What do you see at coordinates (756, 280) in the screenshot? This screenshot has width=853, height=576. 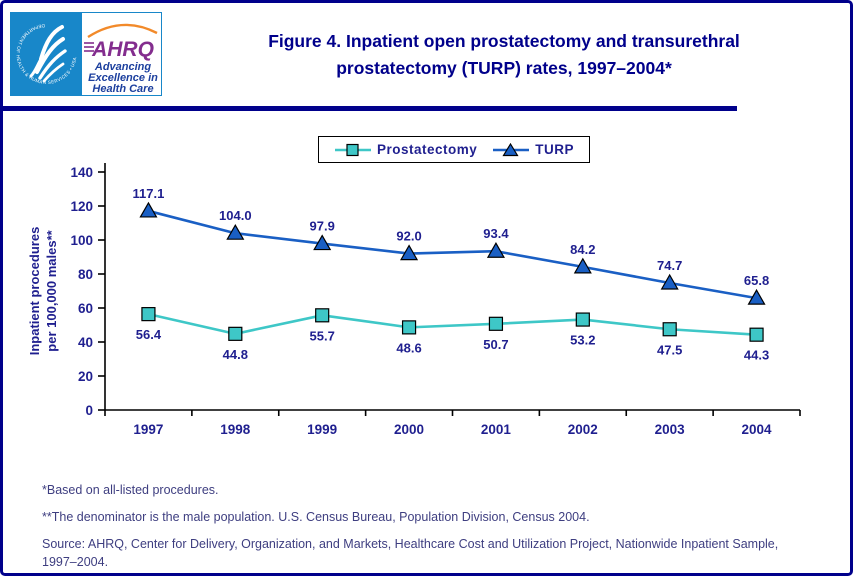 I see `turp-value-label-2004: 65.8` at bounding box center [756, 280].